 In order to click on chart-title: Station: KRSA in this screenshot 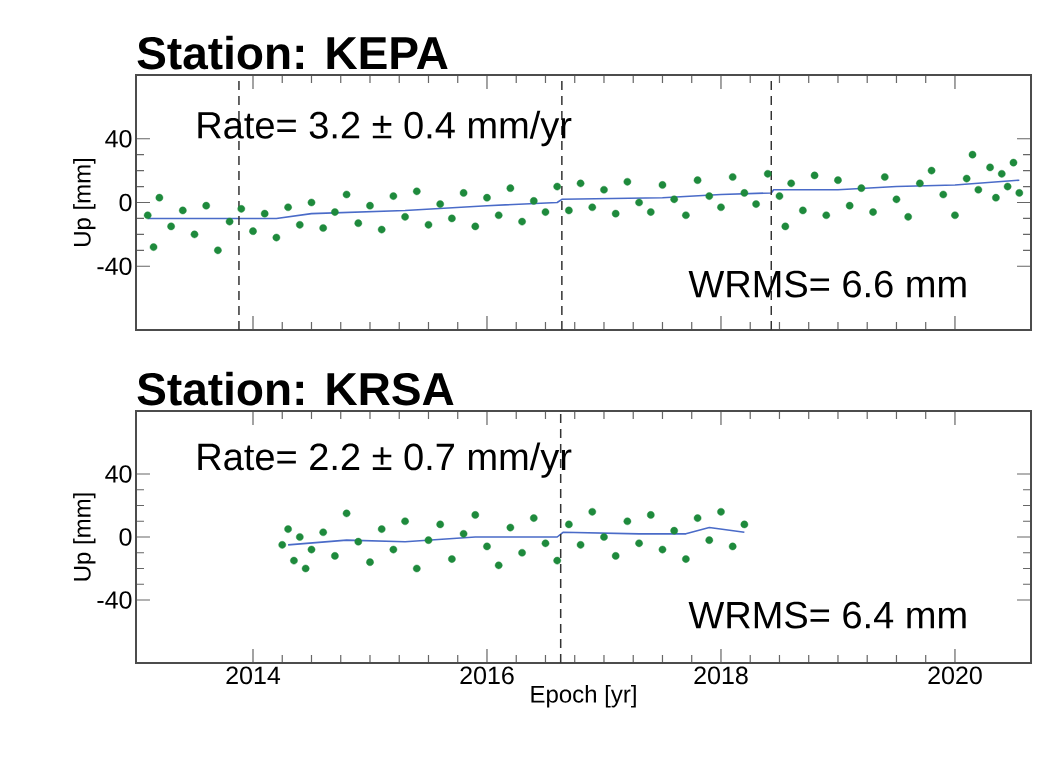, I will do `click(295, 388)`.